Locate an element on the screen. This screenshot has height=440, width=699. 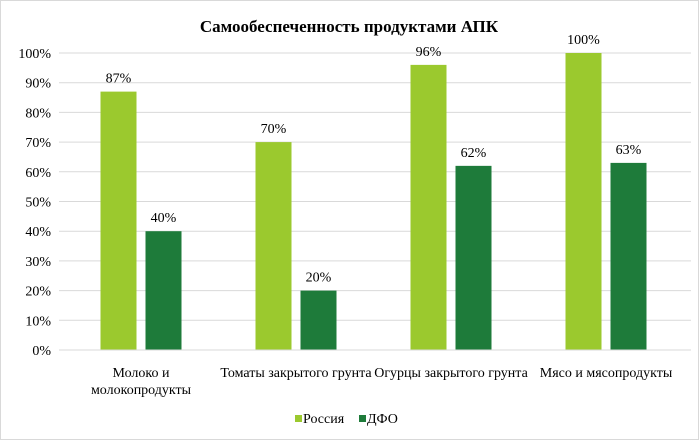
data-label: 100% is located at coordinates (583, 40).